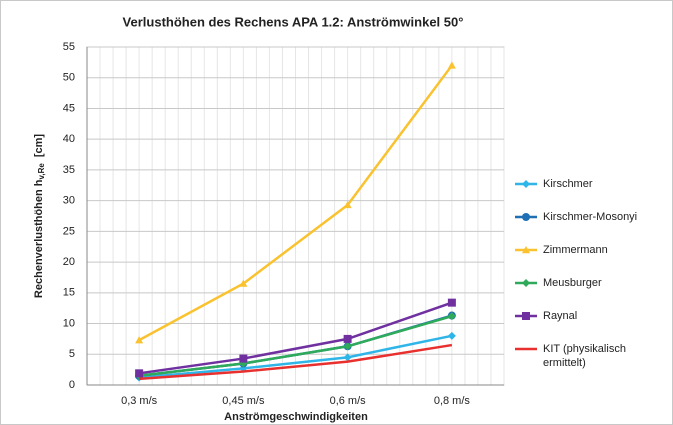 The height and width of the screenshot is (425, 673). I want to click on y-tick-label: 40, so click(69, 139).